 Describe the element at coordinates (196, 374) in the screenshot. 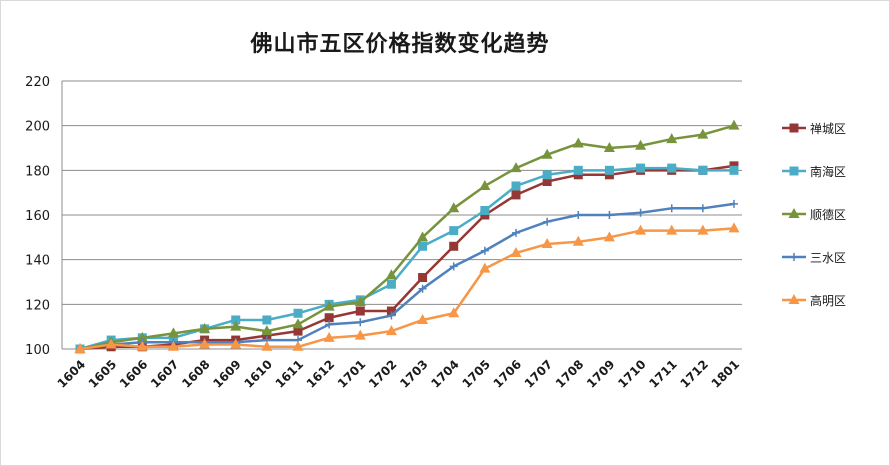

I see `x-tick-label: 1608` at that location.